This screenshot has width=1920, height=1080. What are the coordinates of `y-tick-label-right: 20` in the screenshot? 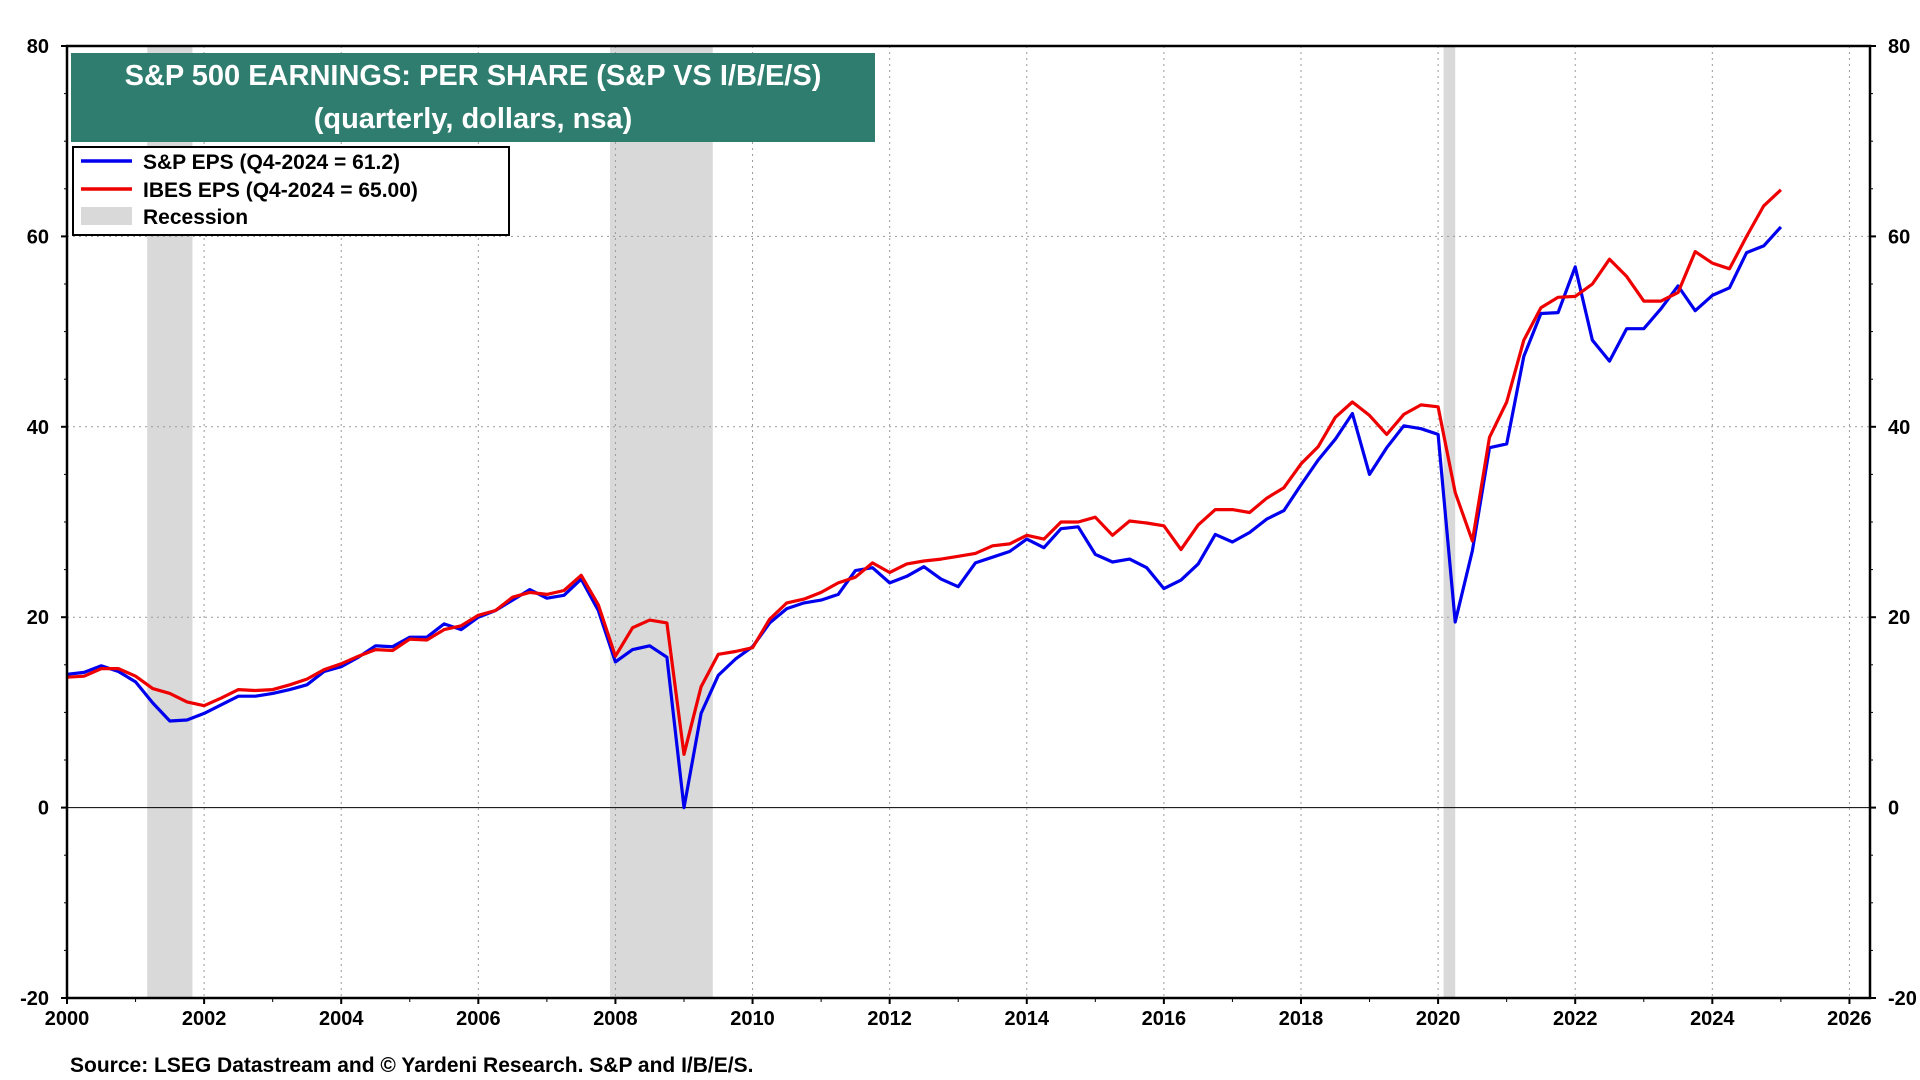 It's located at (1899, 618).